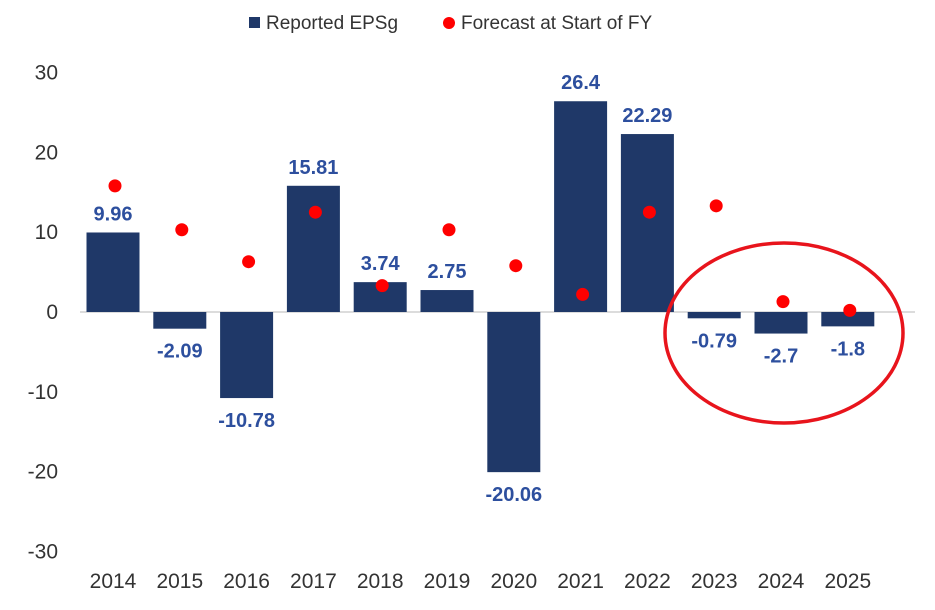  I want to click on y-tick-label: 20, so click(46, 152).